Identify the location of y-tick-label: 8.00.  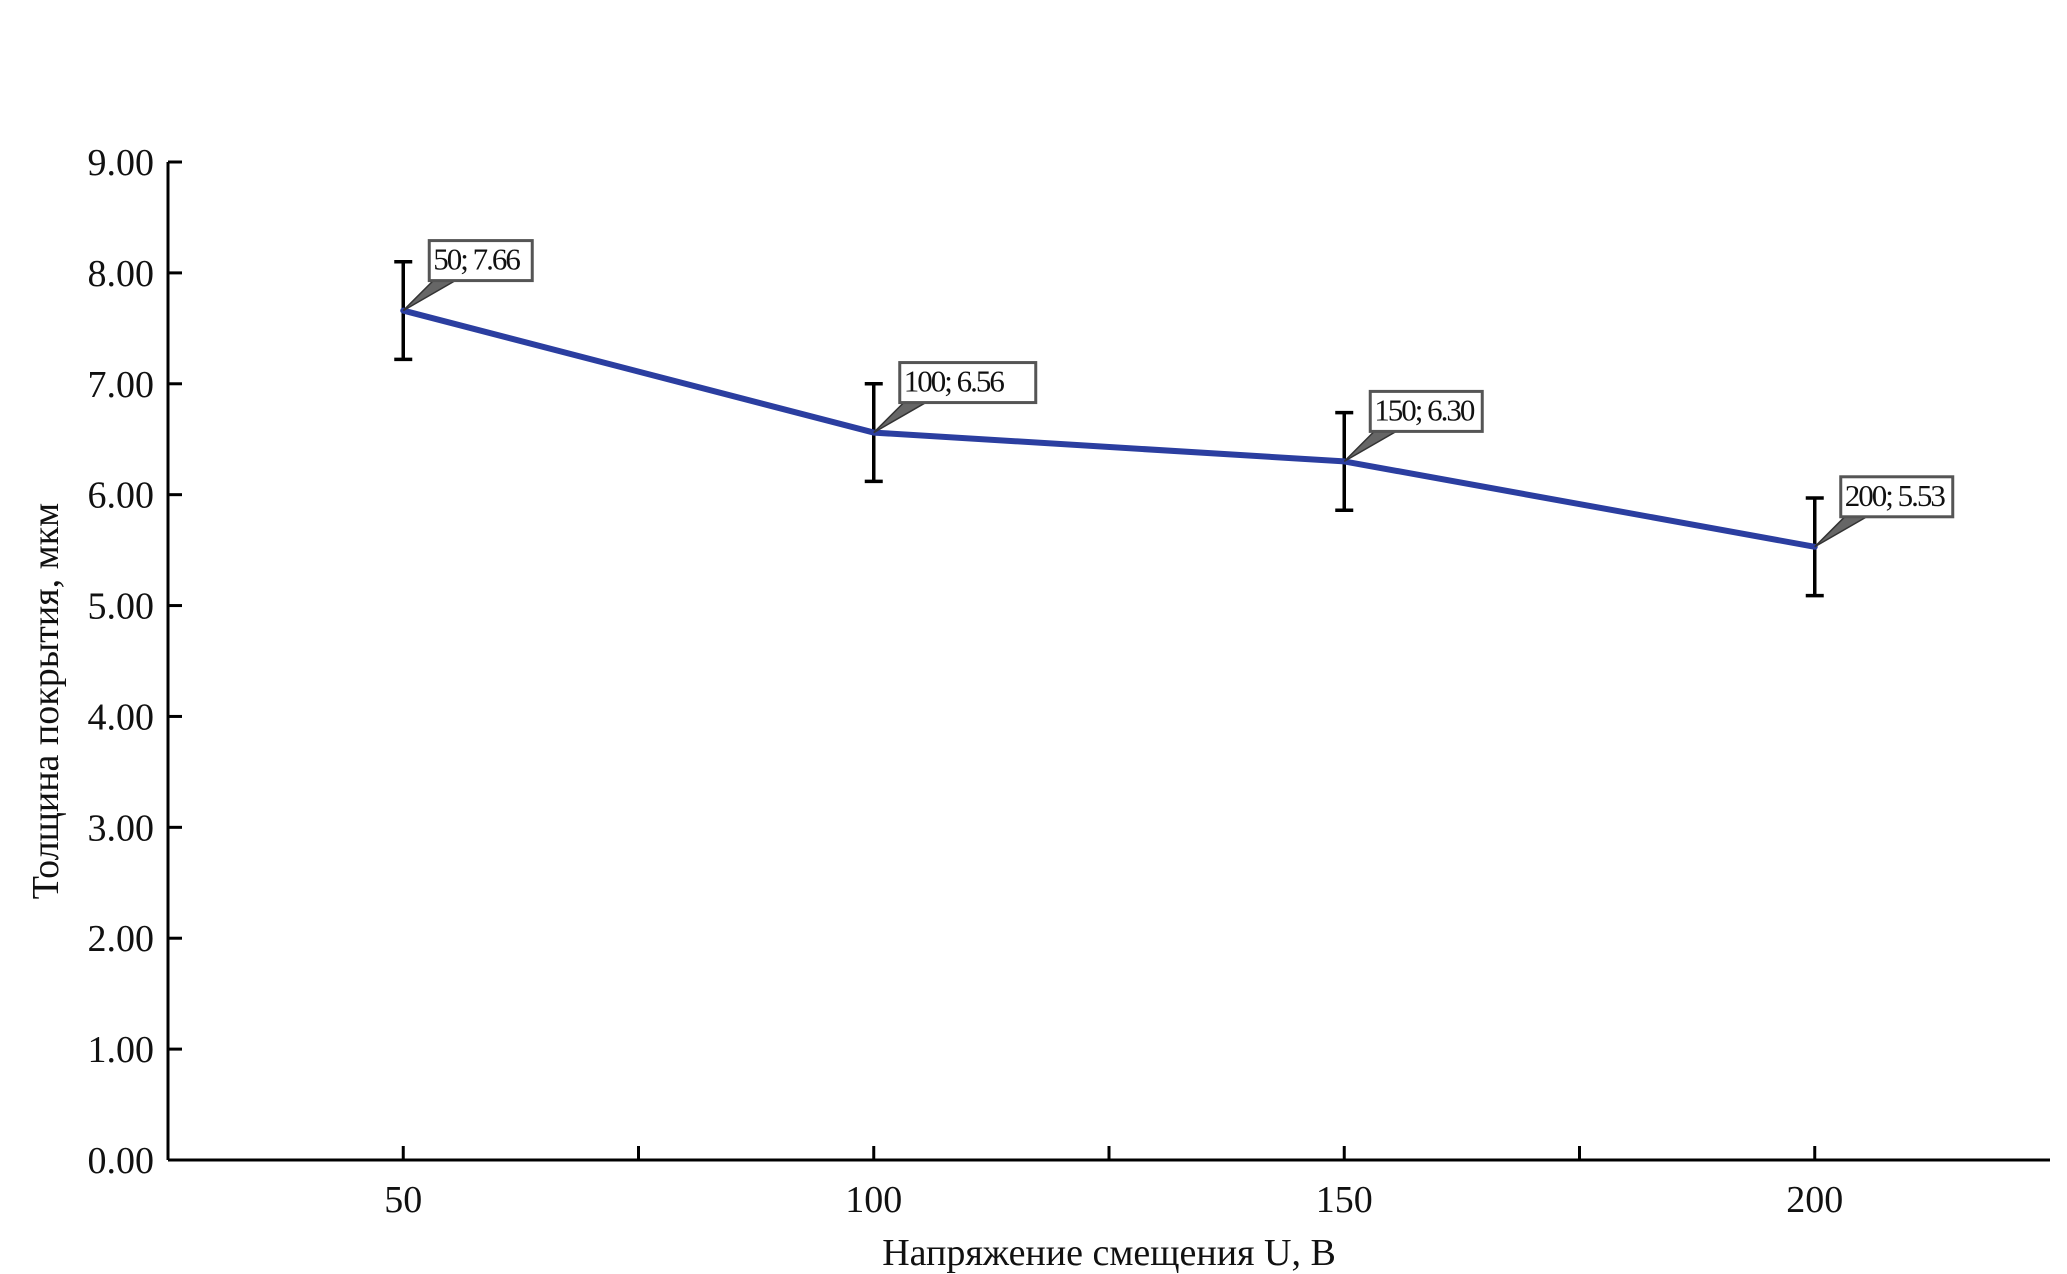
(121, 274).